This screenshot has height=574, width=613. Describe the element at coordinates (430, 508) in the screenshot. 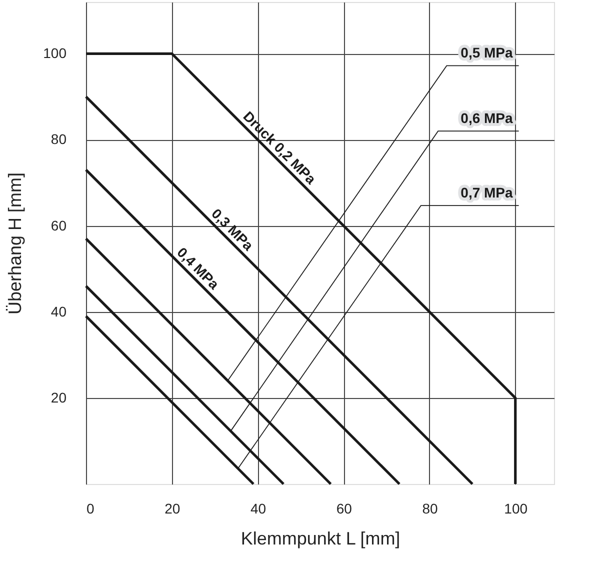

I see `x-tick-label: 80` at that location.